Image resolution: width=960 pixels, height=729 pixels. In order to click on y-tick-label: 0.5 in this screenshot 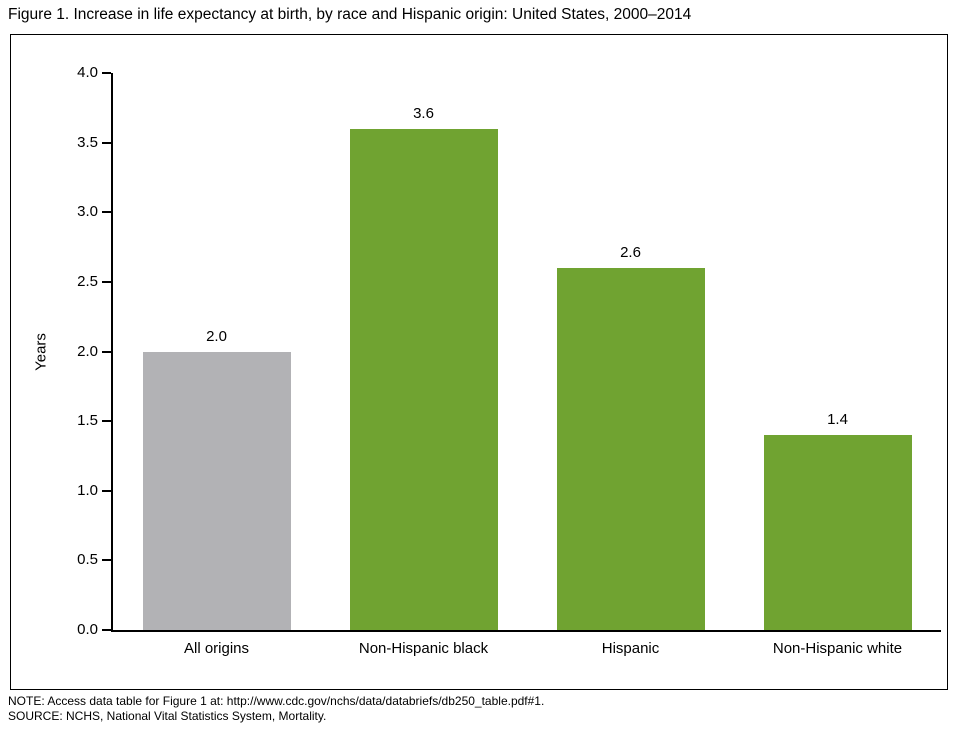, I will do `click(87, 560)`.